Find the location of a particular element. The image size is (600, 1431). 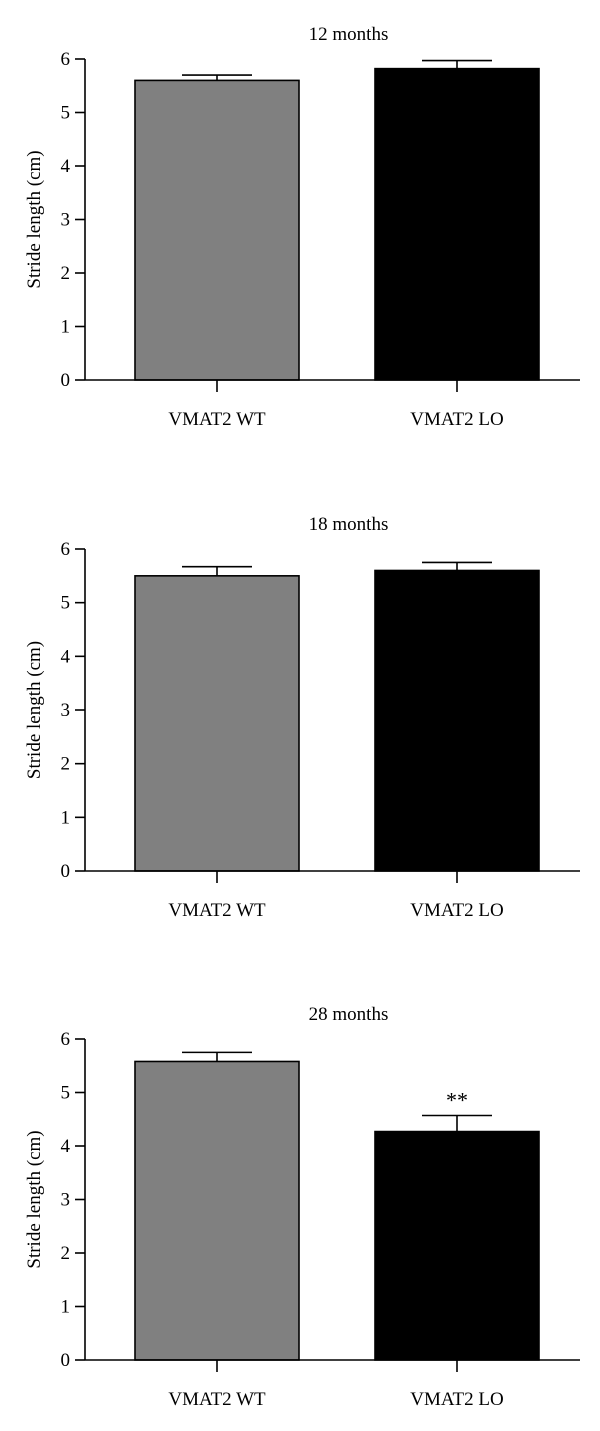

chart-title: 12 months is located at coordinates (349, 34).